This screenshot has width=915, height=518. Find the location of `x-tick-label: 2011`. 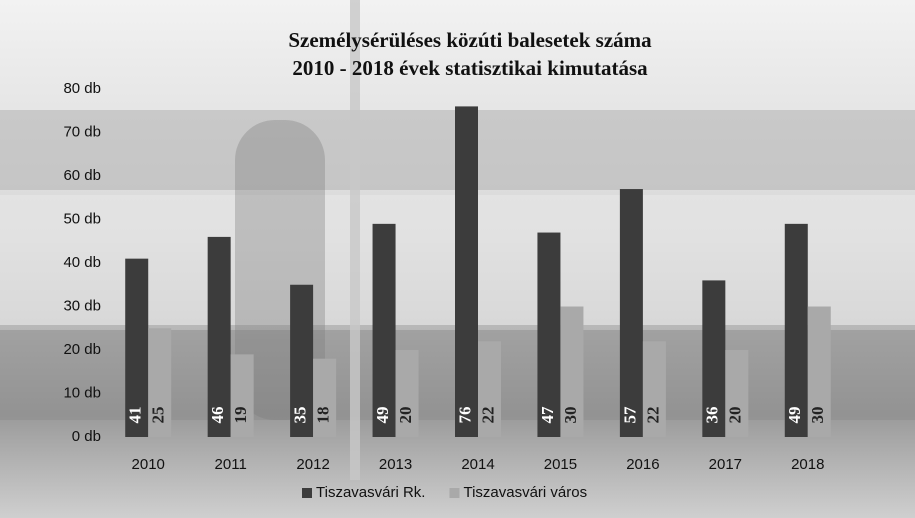

x-tick-label: 2011 is located at coordinates (231, 464).